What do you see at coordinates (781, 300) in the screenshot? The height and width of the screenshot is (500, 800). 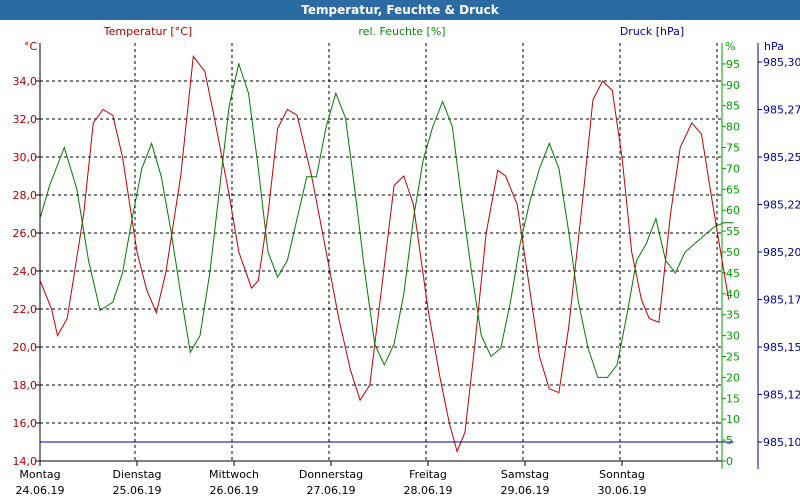 I see `pressure-tick-label: 985,17` at bounding box center [781, 300].